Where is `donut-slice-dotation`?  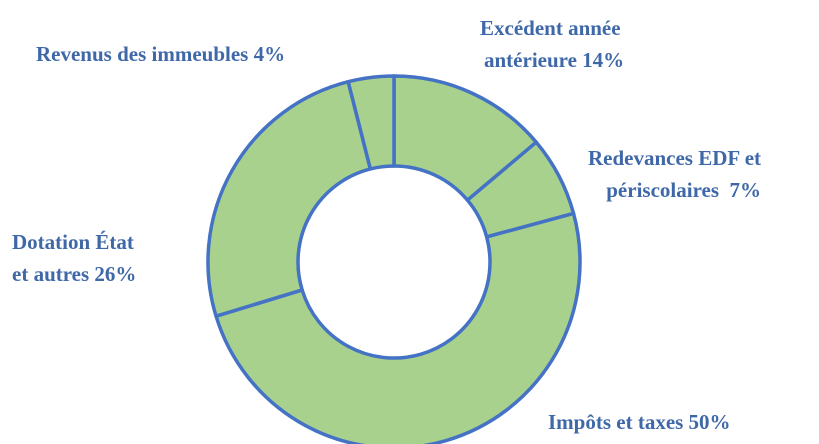
donut-slice-dotation is located at coordinates (289, 198).